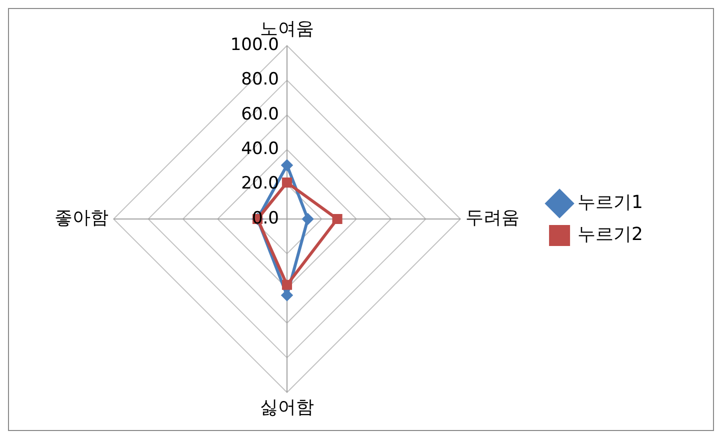 The image size is (722, 439). Describe the element at coordinates (610, 235) in the screenshot. I see `legend-label: 누르기2` at that location.